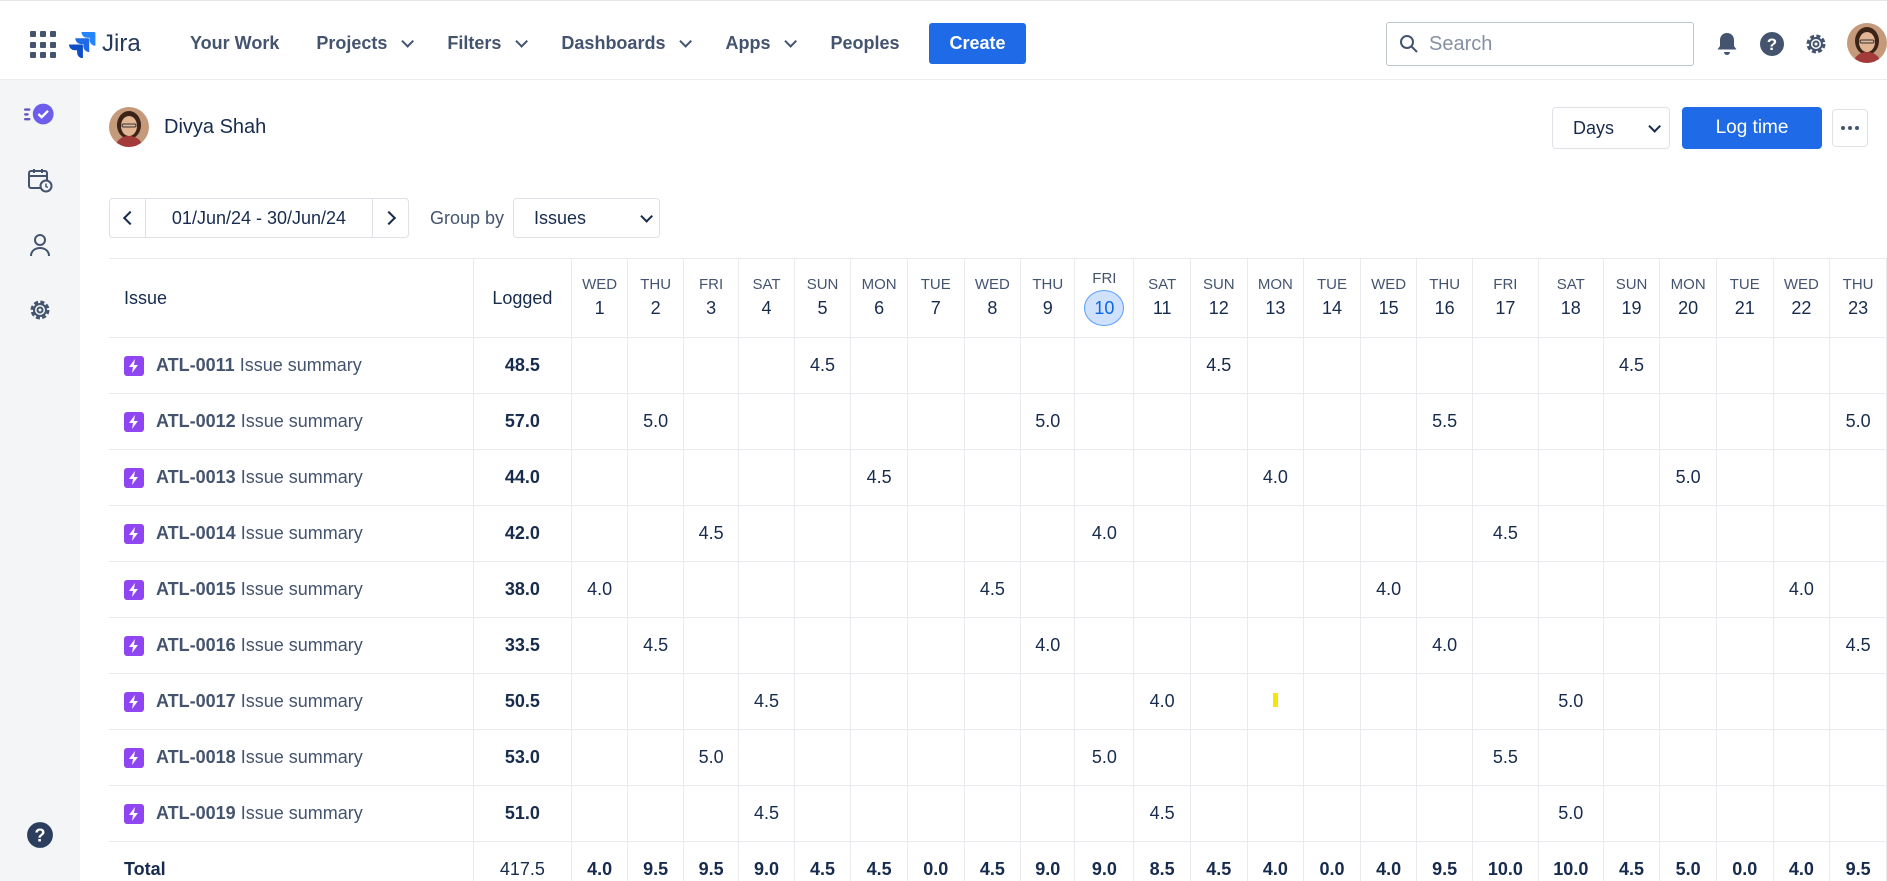 Image resolution: width=1887 pixels, height=881 pixels. I want to click on issue-cell: ATL-0011 Issue summary, so click(291, 365).